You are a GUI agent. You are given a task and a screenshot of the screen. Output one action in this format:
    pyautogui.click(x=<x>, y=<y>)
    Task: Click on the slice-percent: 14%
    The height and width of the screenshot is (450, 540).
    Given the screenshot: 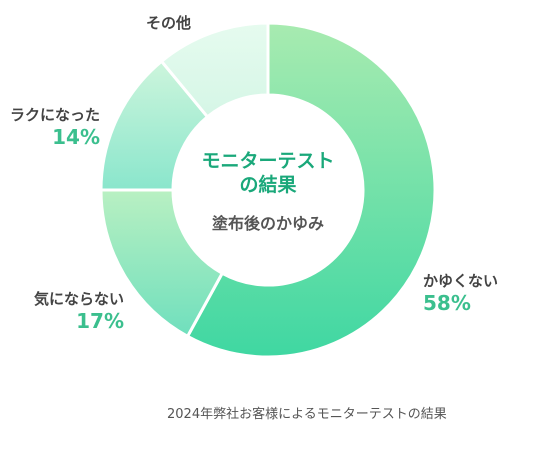 What is the action you would take?
    pyautogui.click(x=76, y=137)
    